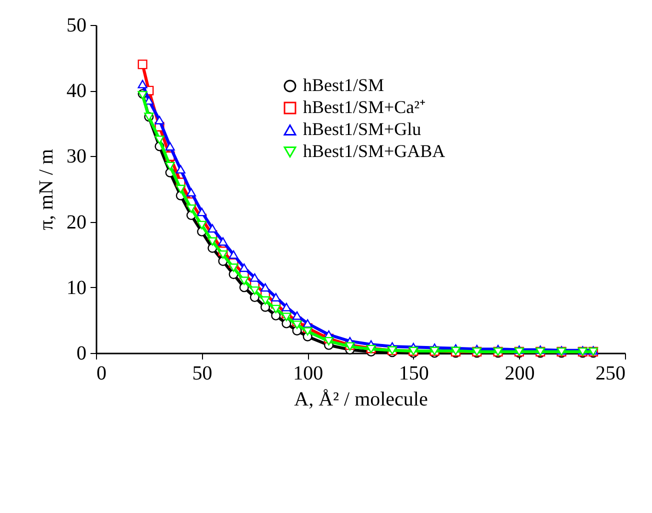 The width and height of the screenshot is (652, 513). Describe the element at coordinates (362, 129) in the screenshot. I see `legend-label: hBest1/SM+Glu` at that location.